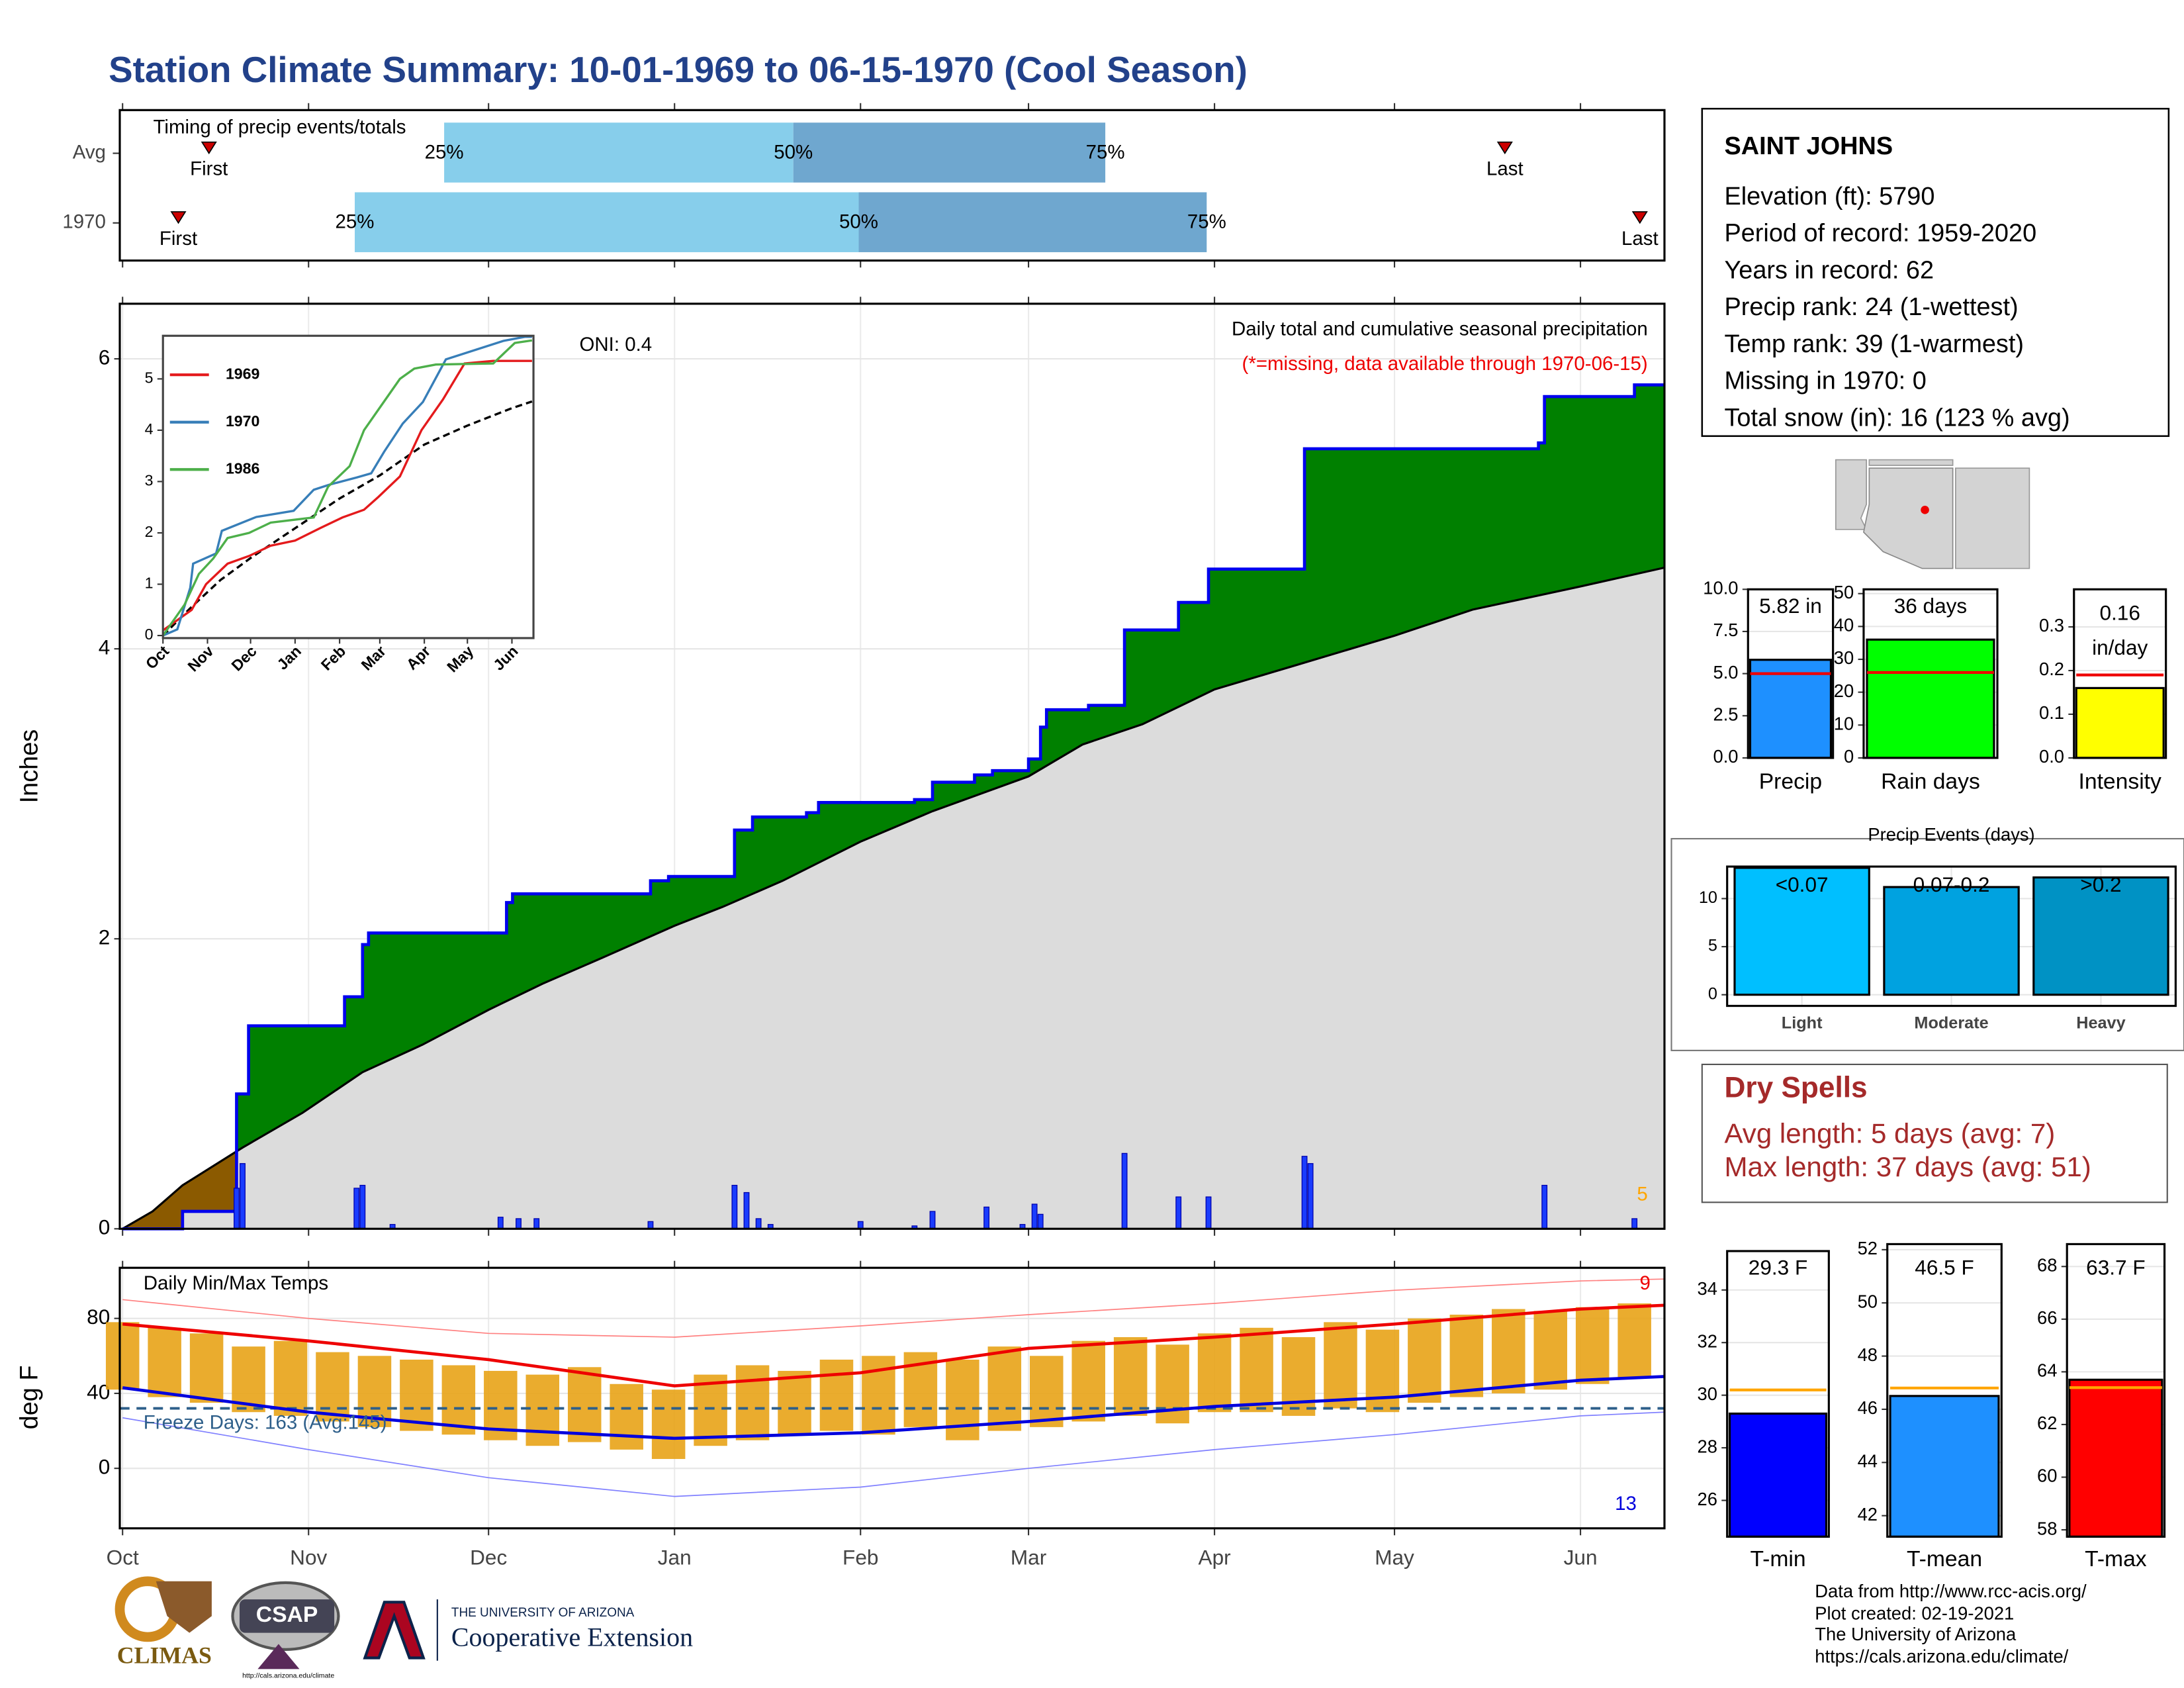  I want to click on y-tick-label: 20, so click(1844, 690).